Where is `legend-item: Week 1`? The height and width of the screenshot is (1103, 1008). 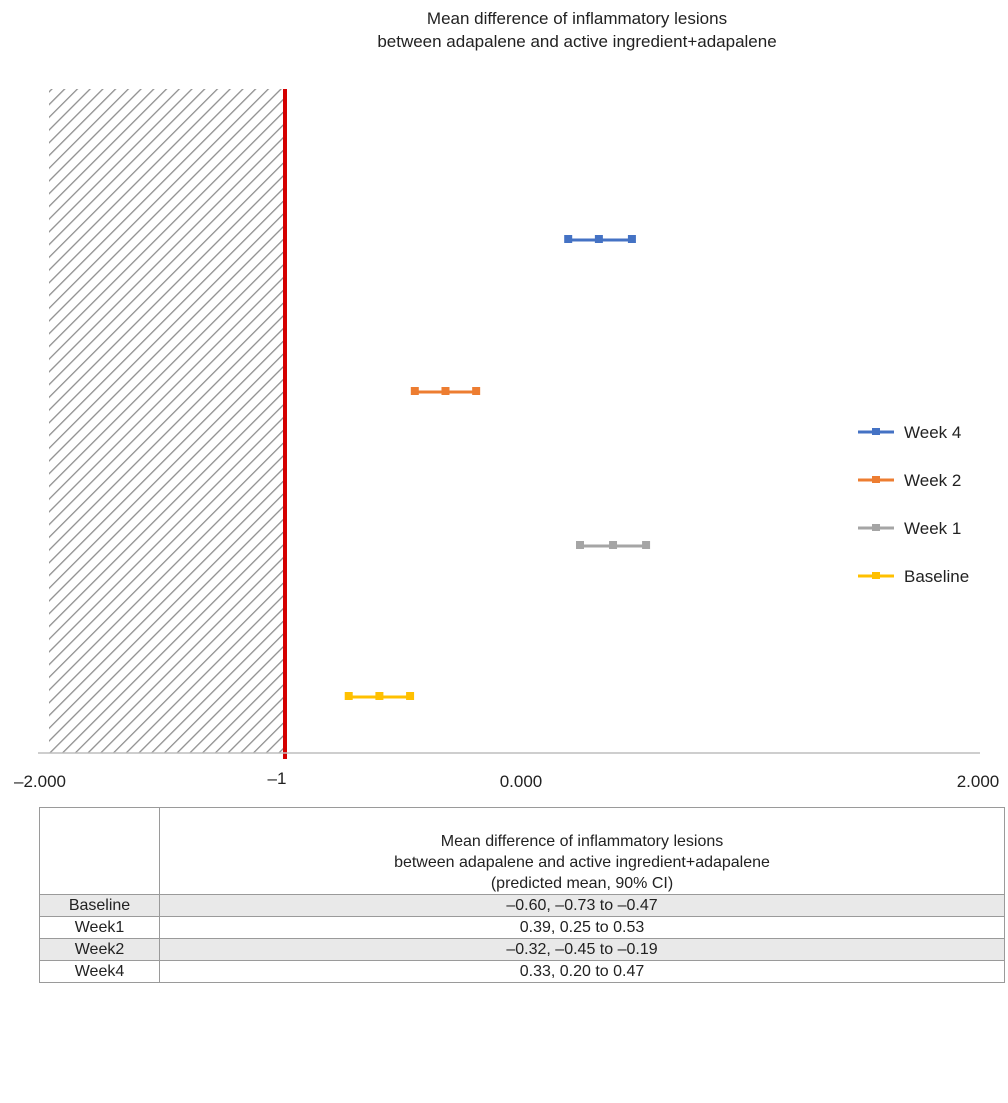
legend-item: Week 1 is located at coordinates (909, 528).